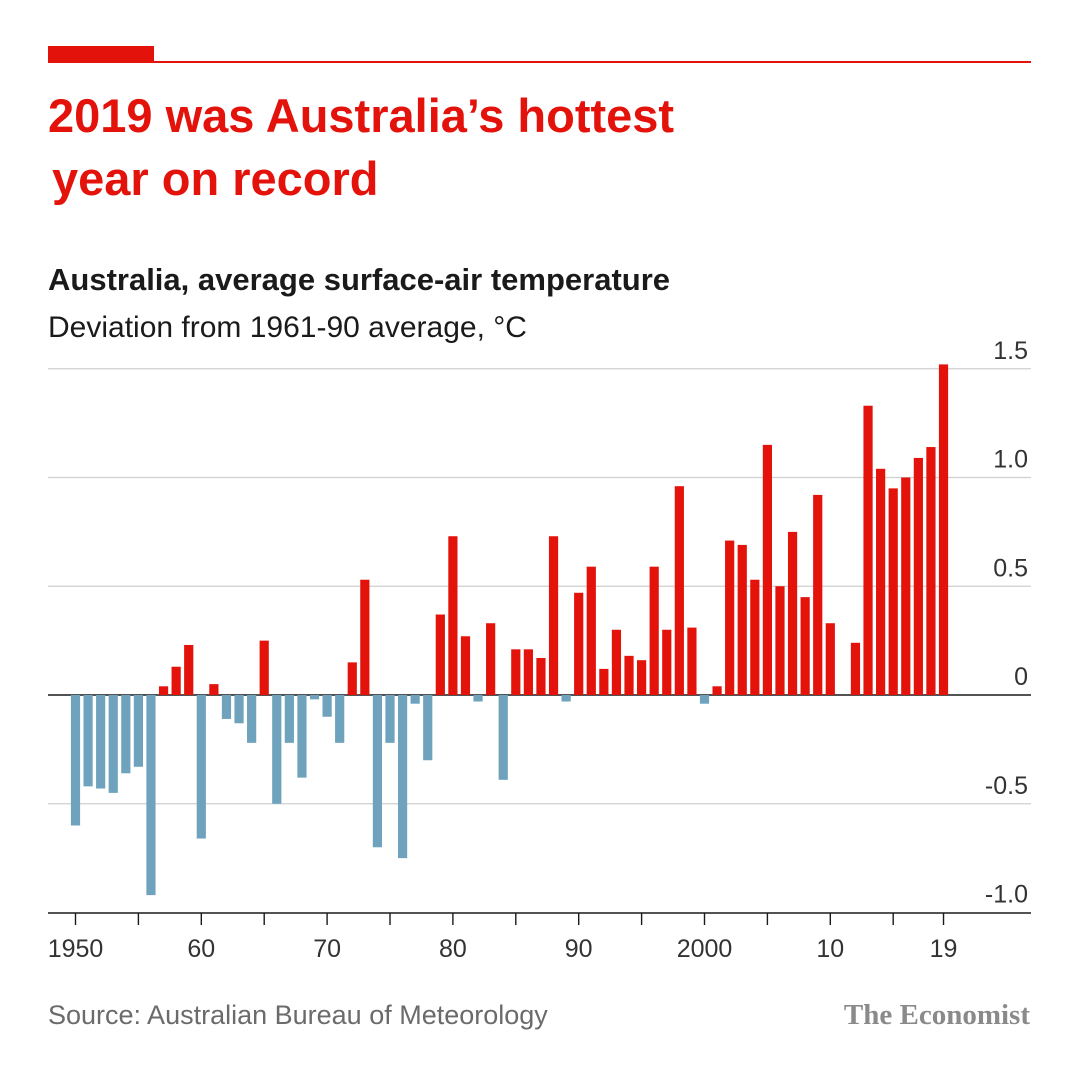 This screenshot has height=1080, width=1080. What do you see at coordinates (868, 550) in the screenshot?
I see `bar-2013` at bounding box center [868, 550].